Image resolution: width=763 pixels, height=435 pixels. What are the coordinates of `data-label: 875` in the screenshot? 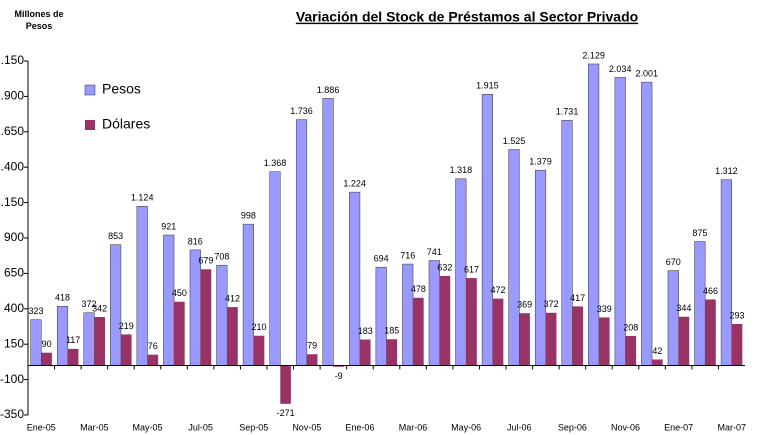 It's located at (699, 233).